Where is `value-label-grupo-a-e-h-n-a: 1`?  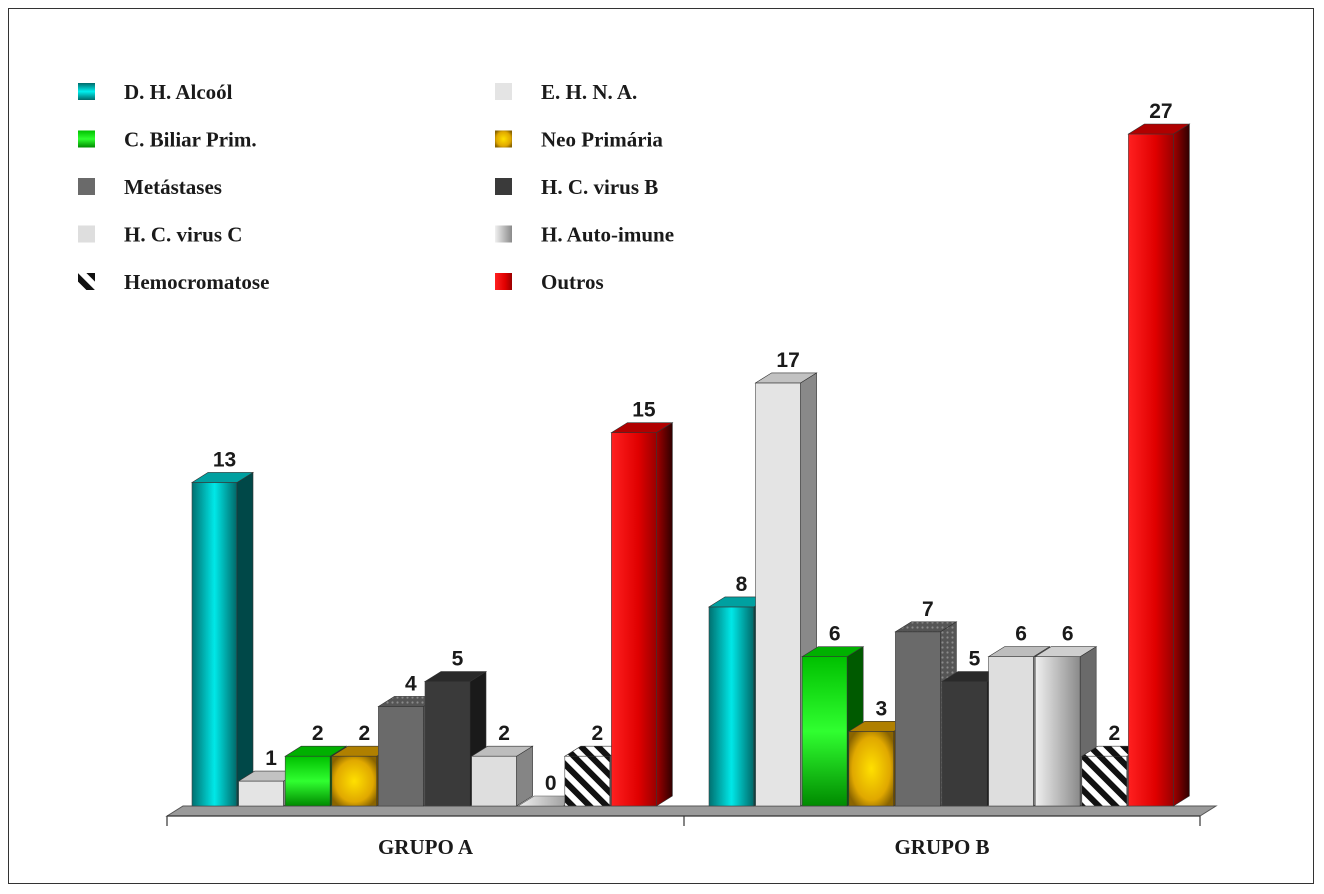 value-label-grupo-a-e-h-n-a: 1 is located at coordinates (271, 758).